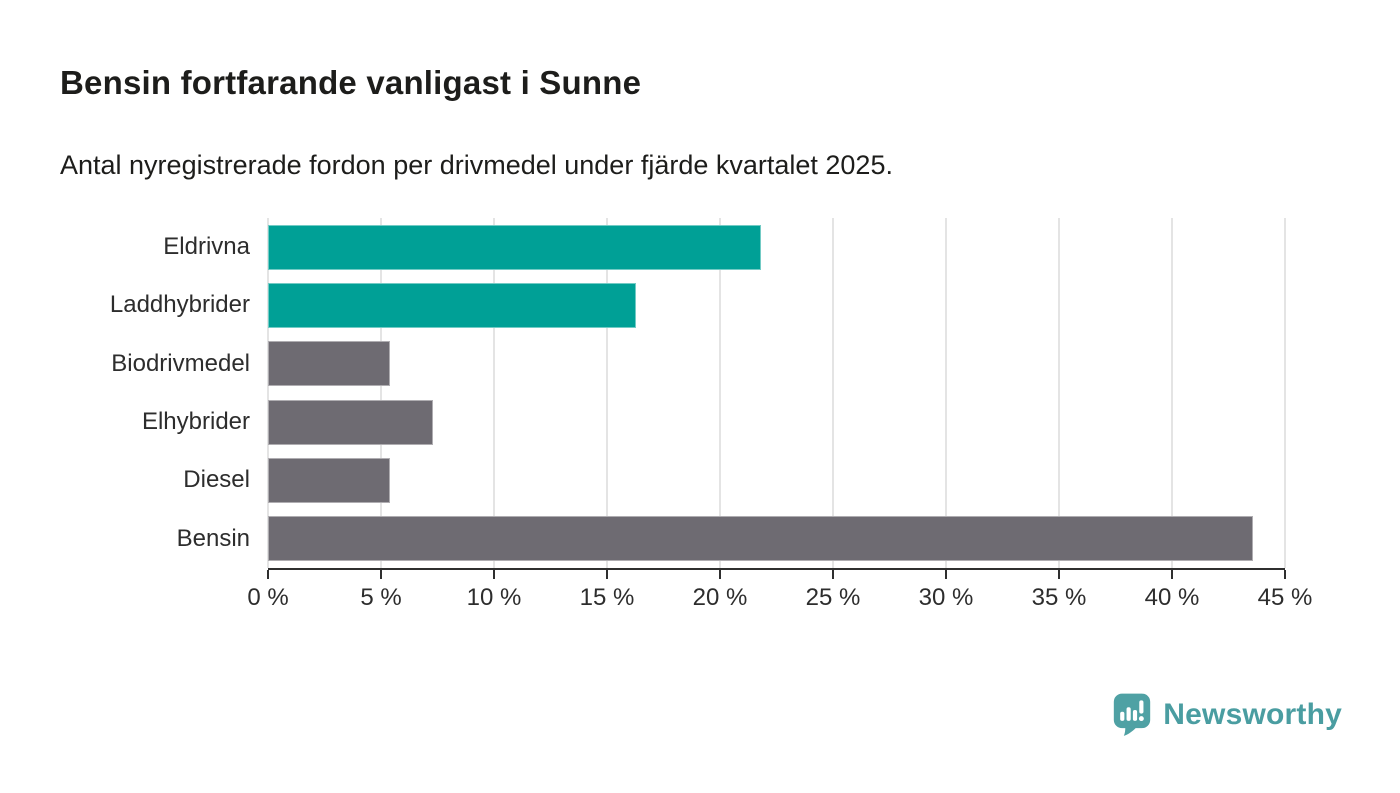 This screenshot has height=793, width=1400. I want to click on category-label-bensin: Bensin, so click(213, 538).